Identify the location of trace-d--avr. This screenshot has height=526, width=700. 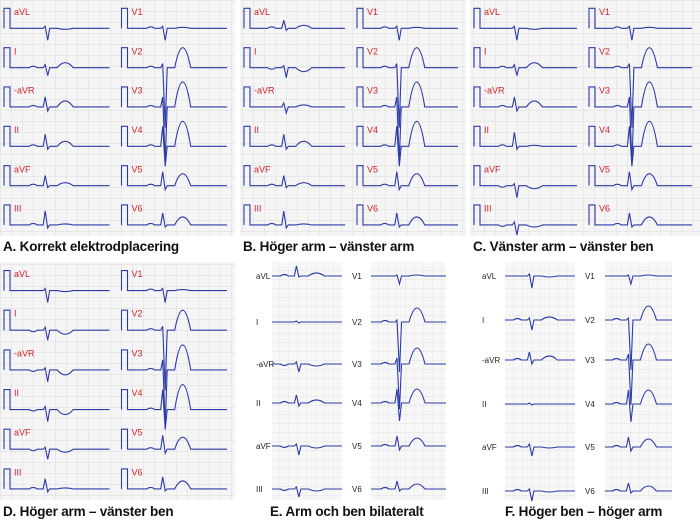
(56, 365).